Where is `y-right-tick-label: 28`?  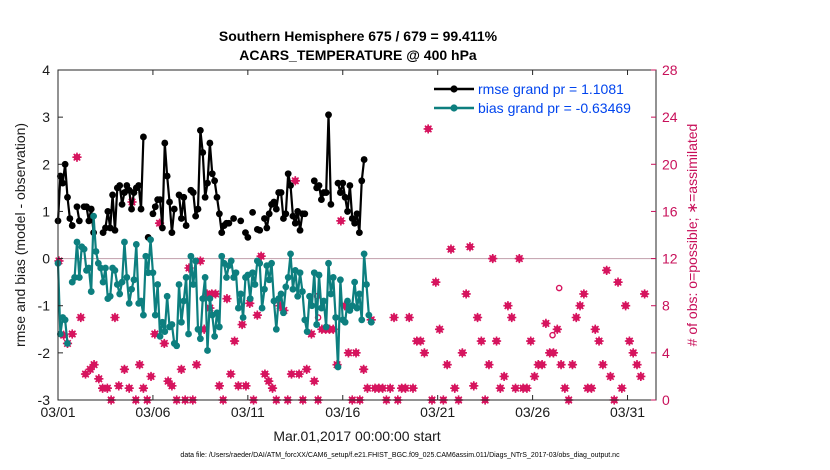 y-right-tick-label: 28 is located at coordinates (670, 70).